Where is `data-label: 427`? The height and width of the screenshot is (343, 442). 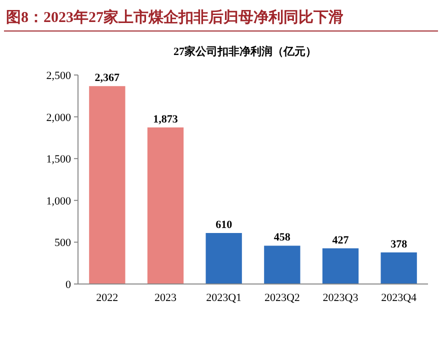 data-label: 427 is located at coordinates (341, 240).